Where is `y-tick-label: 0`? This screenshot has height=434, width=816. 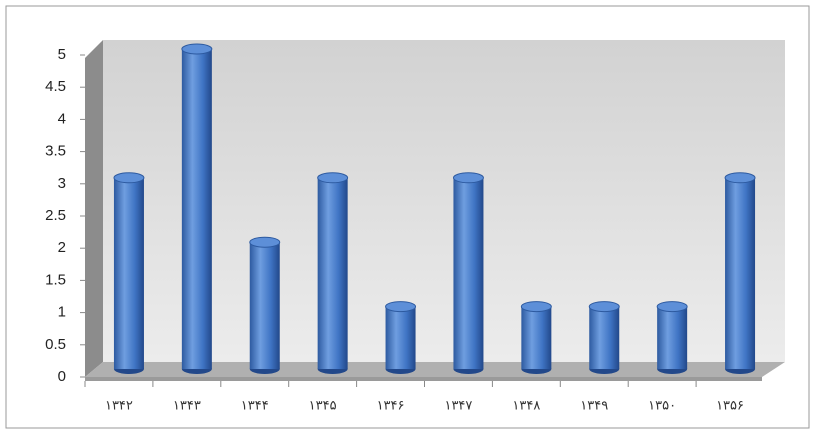
y-tick-label: 0 is located at coordinates (62, 376).